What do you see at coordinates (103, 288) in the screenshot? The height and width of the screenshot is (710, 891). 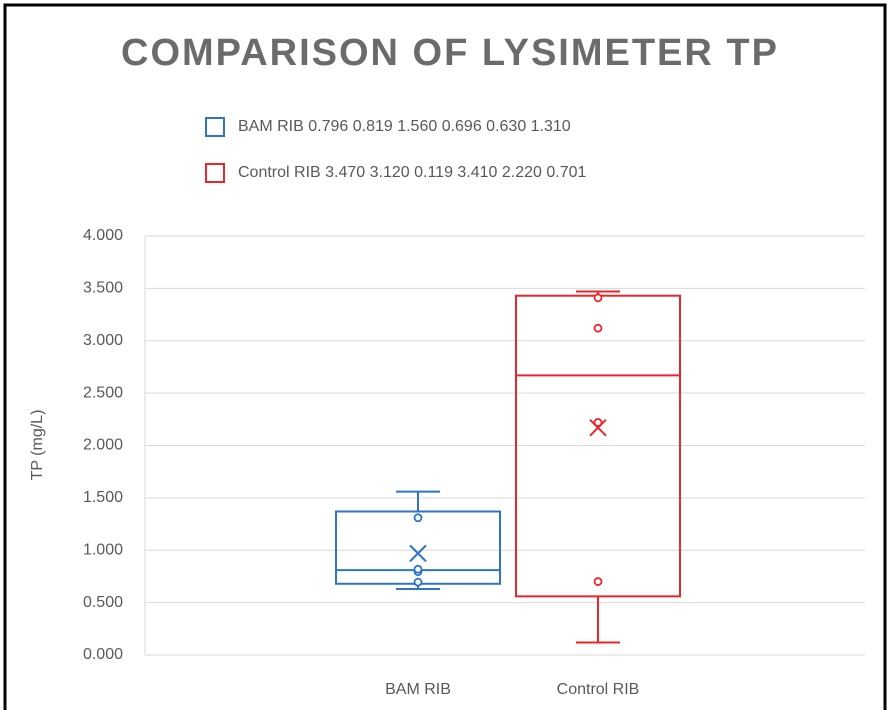 I see `y-tick-label: 3.500` at bounding box center [103, 288].